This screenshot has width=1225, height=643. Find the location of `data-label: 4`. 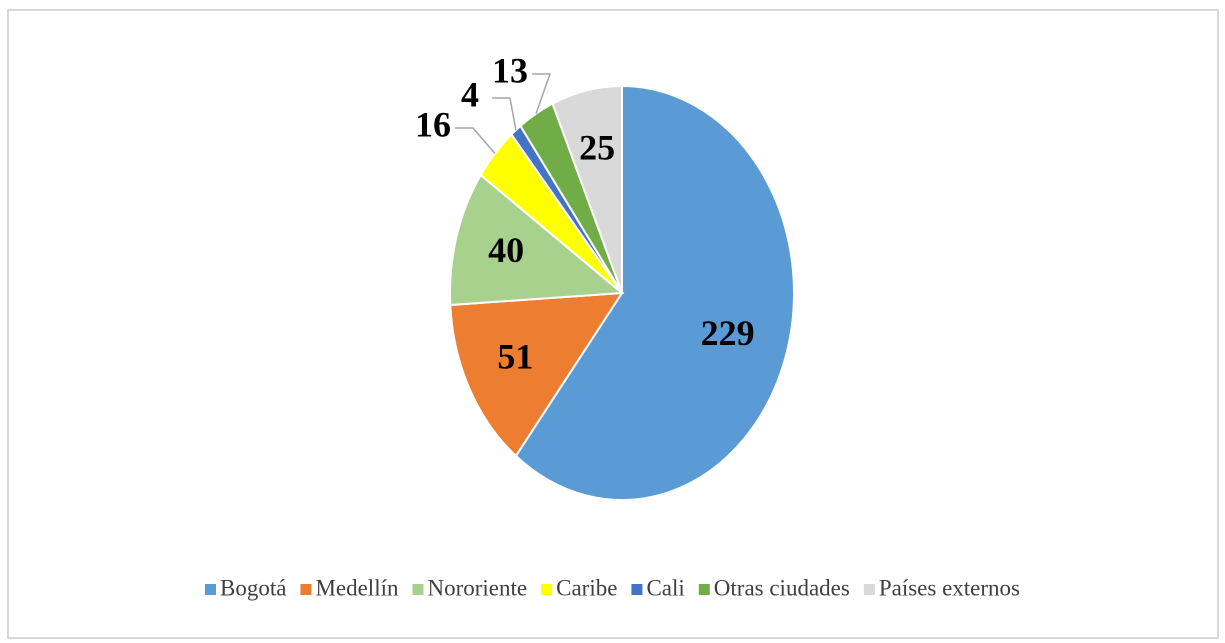

data-label: 4 is located at coordinates (470, 94).